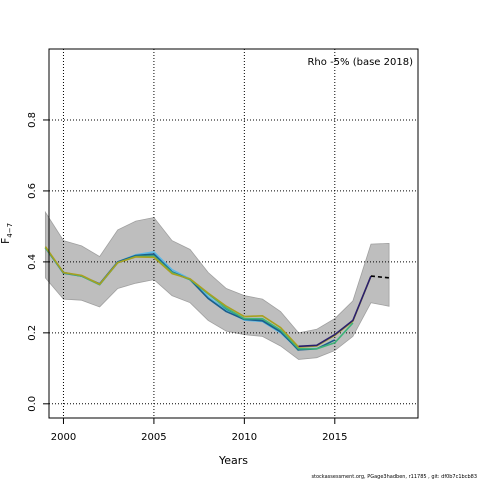 This screenshot has width=480, height=480. I want to click on y-axis-title: F4−7, so click(7, 233).